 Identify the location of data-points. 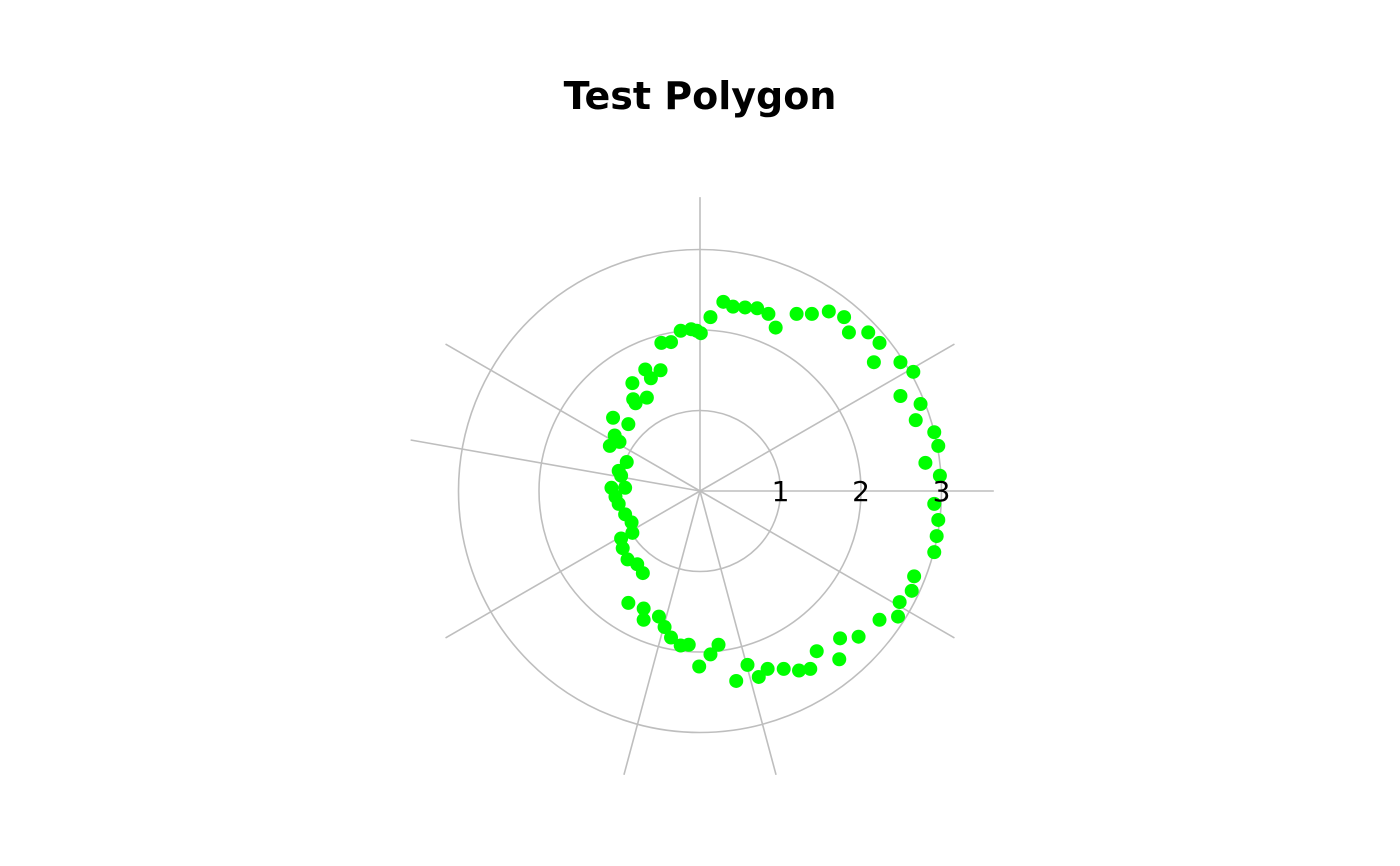
(774, 491).